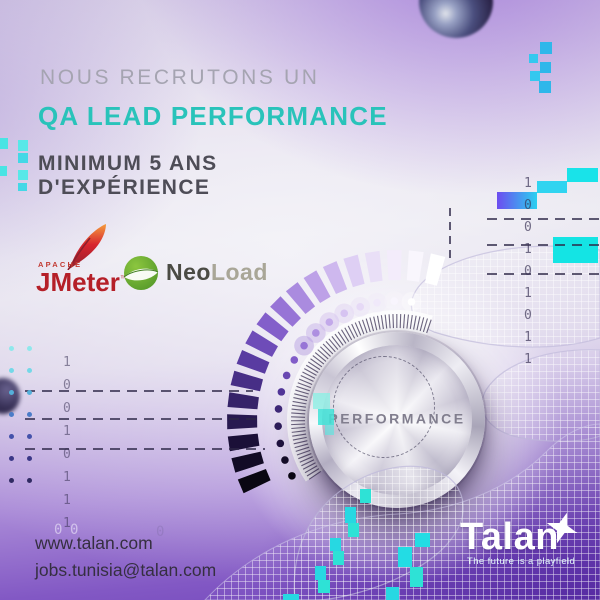 This screenshot has height=600, width=600. Describe the element at coordinates (509, 537) in the screenshot. I see `talan-wordmark: Talan` at that location.